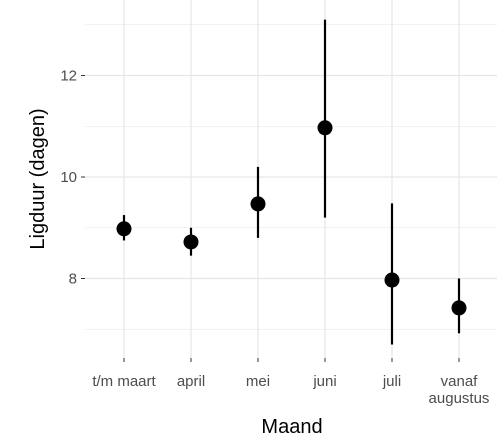 This screenshot has height=440, width=497. What do you see at coordinates (291, 427) in the screenshot?
I see `x-axis-title: Maand` at bounding box center [291, 427].